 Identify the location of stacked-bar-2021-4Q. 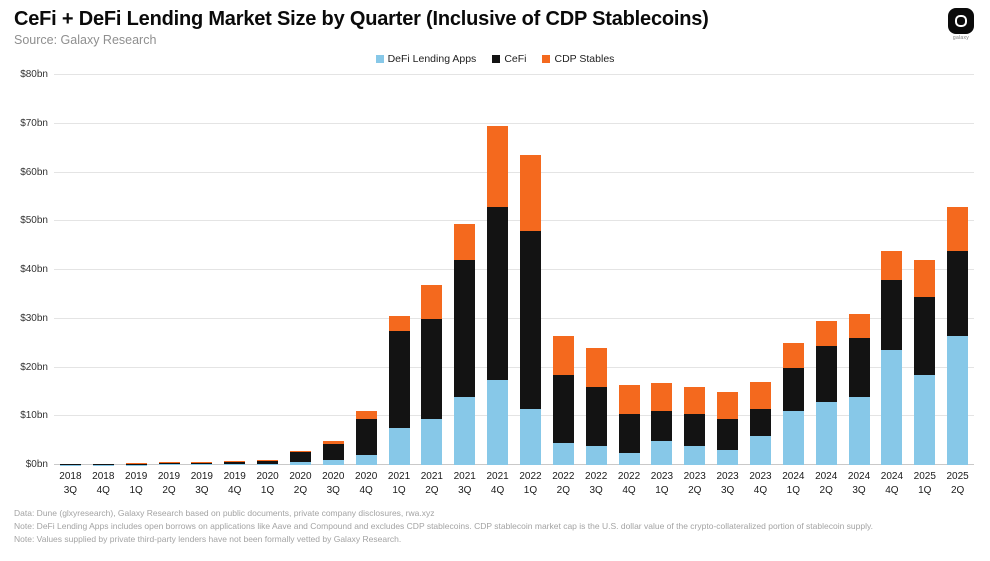
(498, 270).